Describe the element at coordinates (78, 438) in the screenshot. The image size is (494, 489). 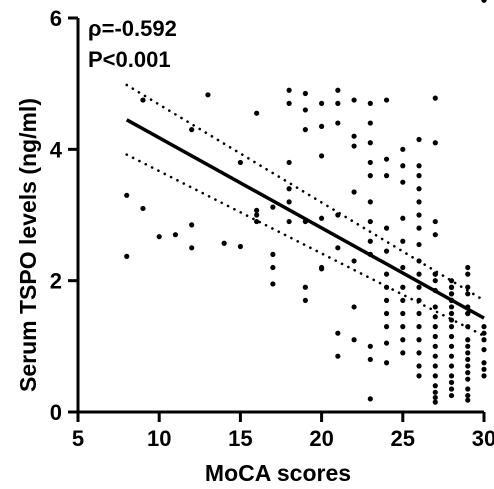
I see `x-tick-label: 5` at that location.